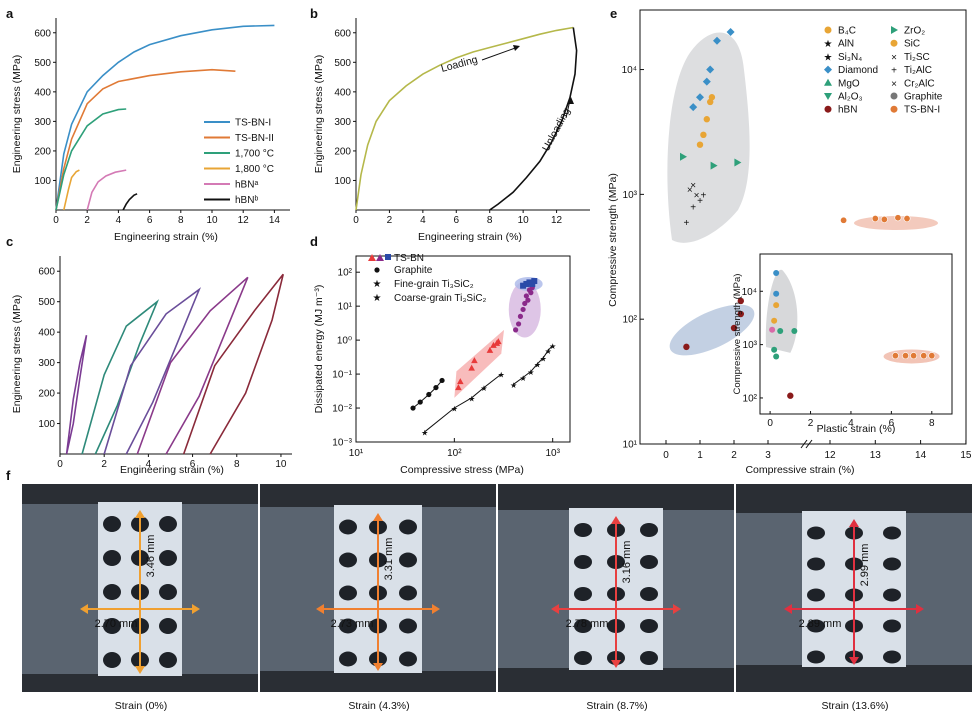 The width and height of the screenshot is (976, 718). What do you see at coordinates (790, 395) in the screenshot?
I see `inset-hbn-point` at bounding box center [790, 395].